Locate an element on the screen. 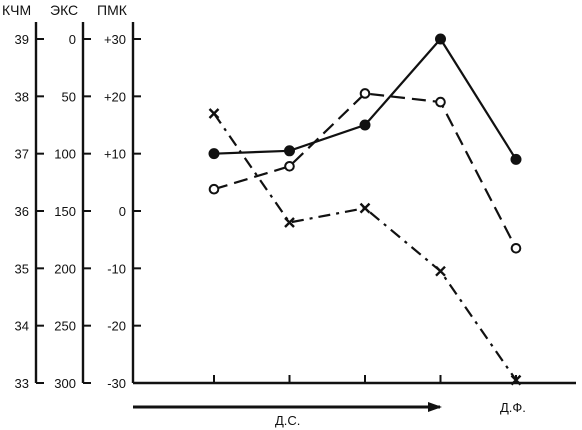 This screenshot has height=430, width=582. y-tick-label-pmk: -20 is located at coordinates (116, 326).